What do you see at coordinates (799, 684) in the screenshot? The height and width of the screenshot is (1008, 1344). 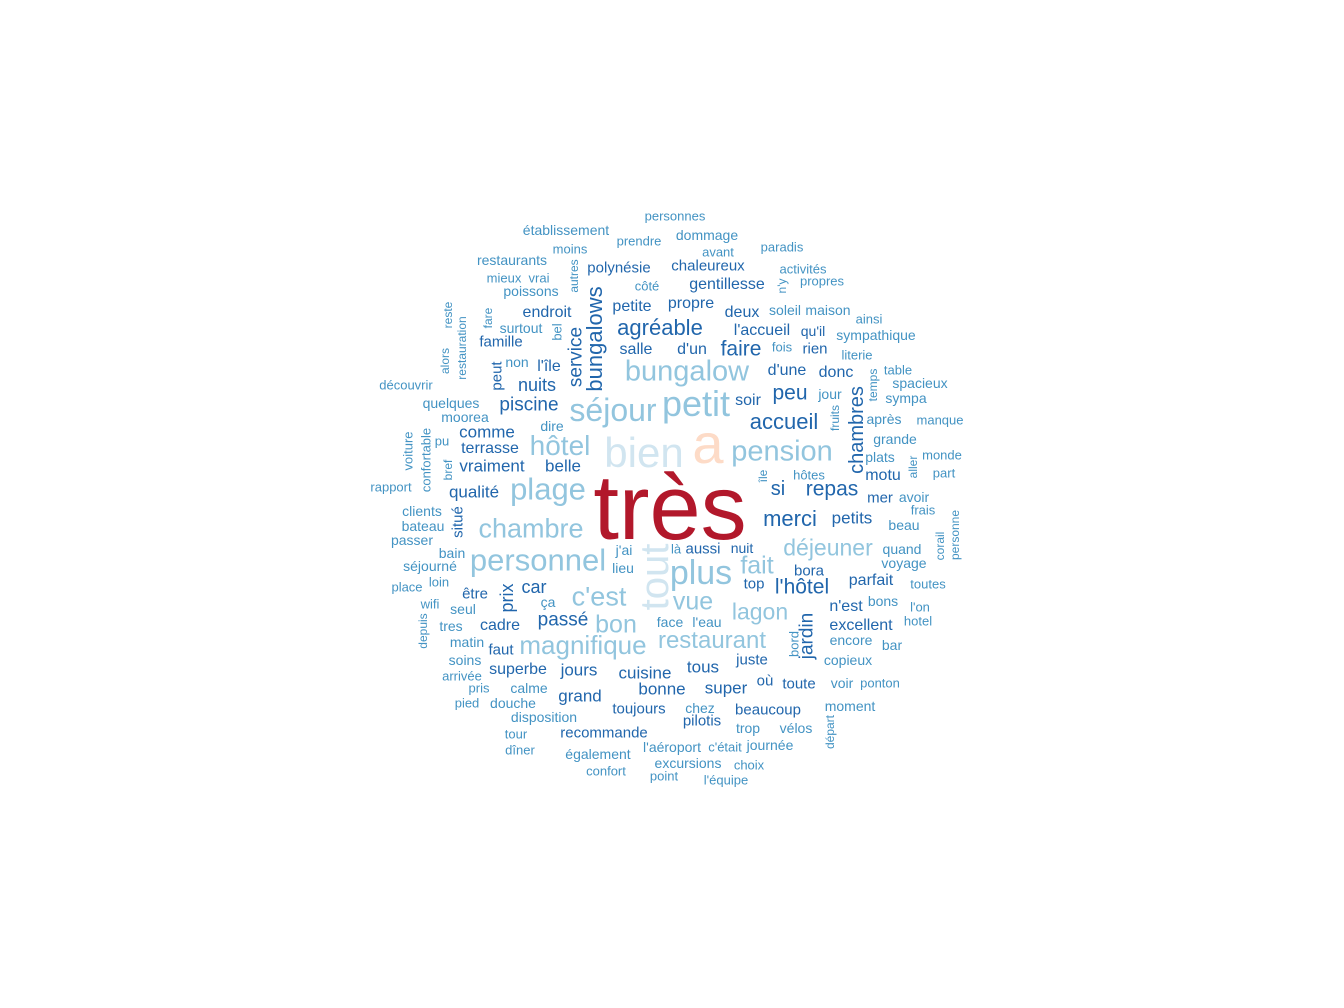 I see `cloud-word: toute` at bounding box center [799, 684].